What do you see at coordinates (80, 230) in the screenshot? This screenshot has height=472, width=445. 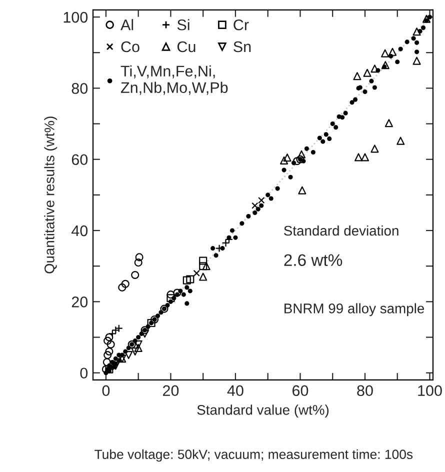 I see `y-tick-label: 40` at bounding box center [80, 230].